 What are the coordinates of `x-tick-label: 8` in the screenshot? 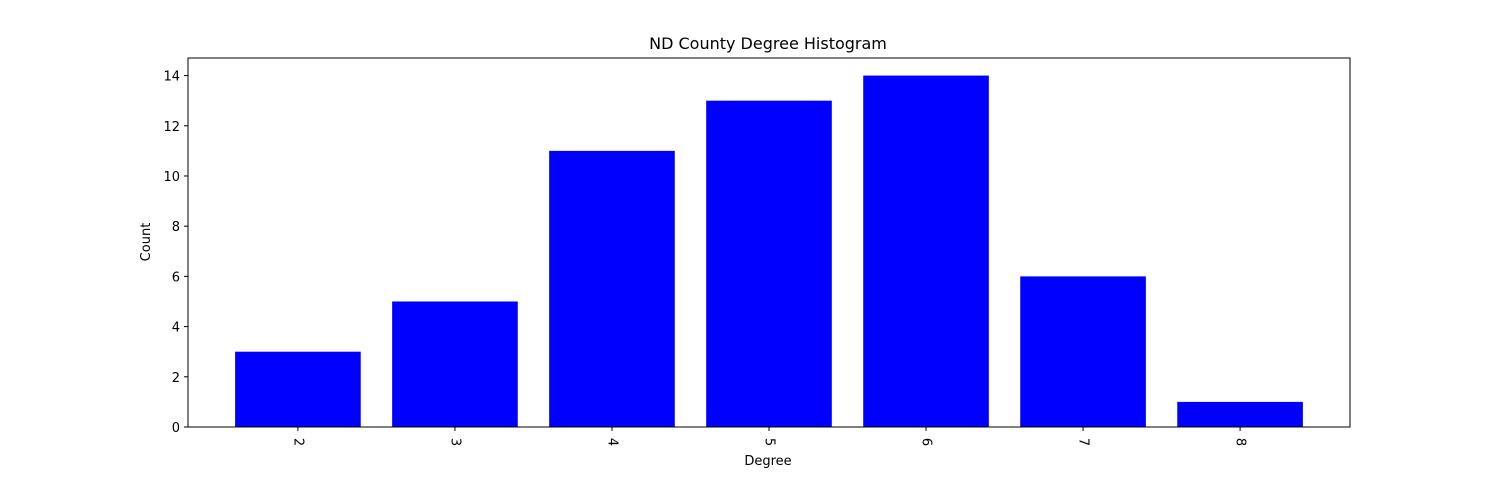 It's located at (1240, 442).